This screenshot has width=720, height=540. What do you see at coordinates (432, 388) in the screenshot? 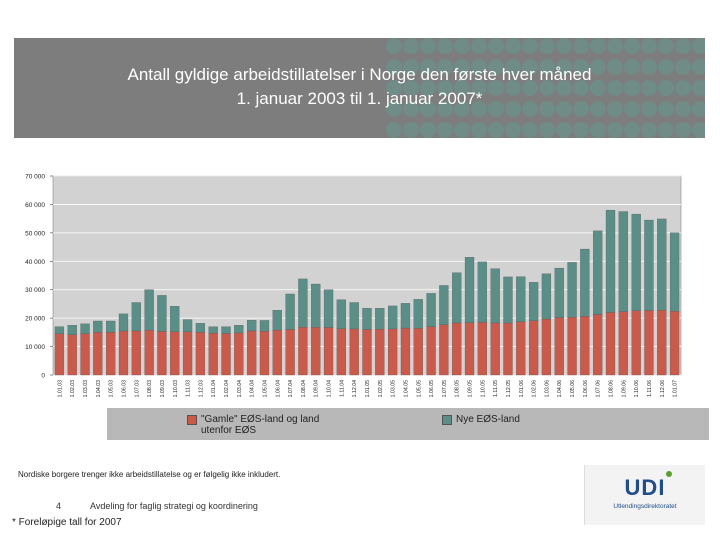
I see `x-tick-label: 1.06.05` at bounding box center [432, 388].